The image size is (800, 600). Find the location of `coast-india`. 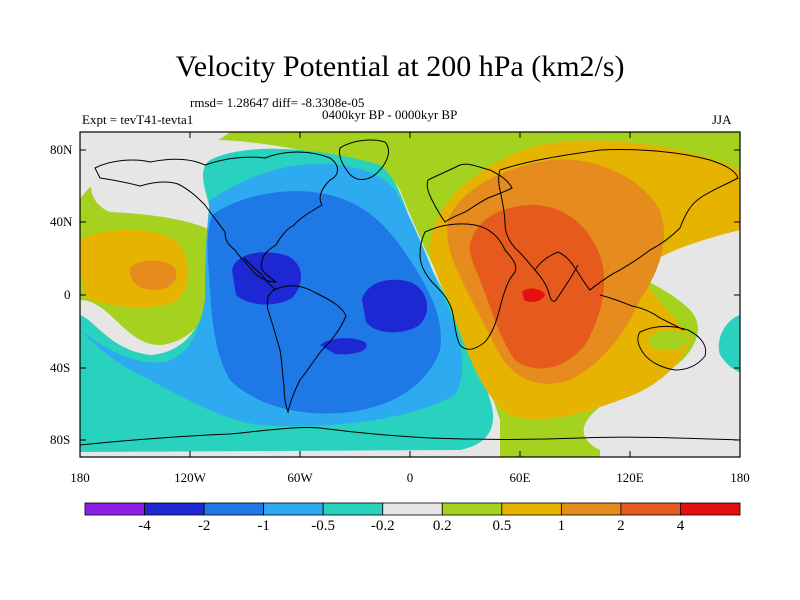

coast-india is located at coordinates (556, 283).